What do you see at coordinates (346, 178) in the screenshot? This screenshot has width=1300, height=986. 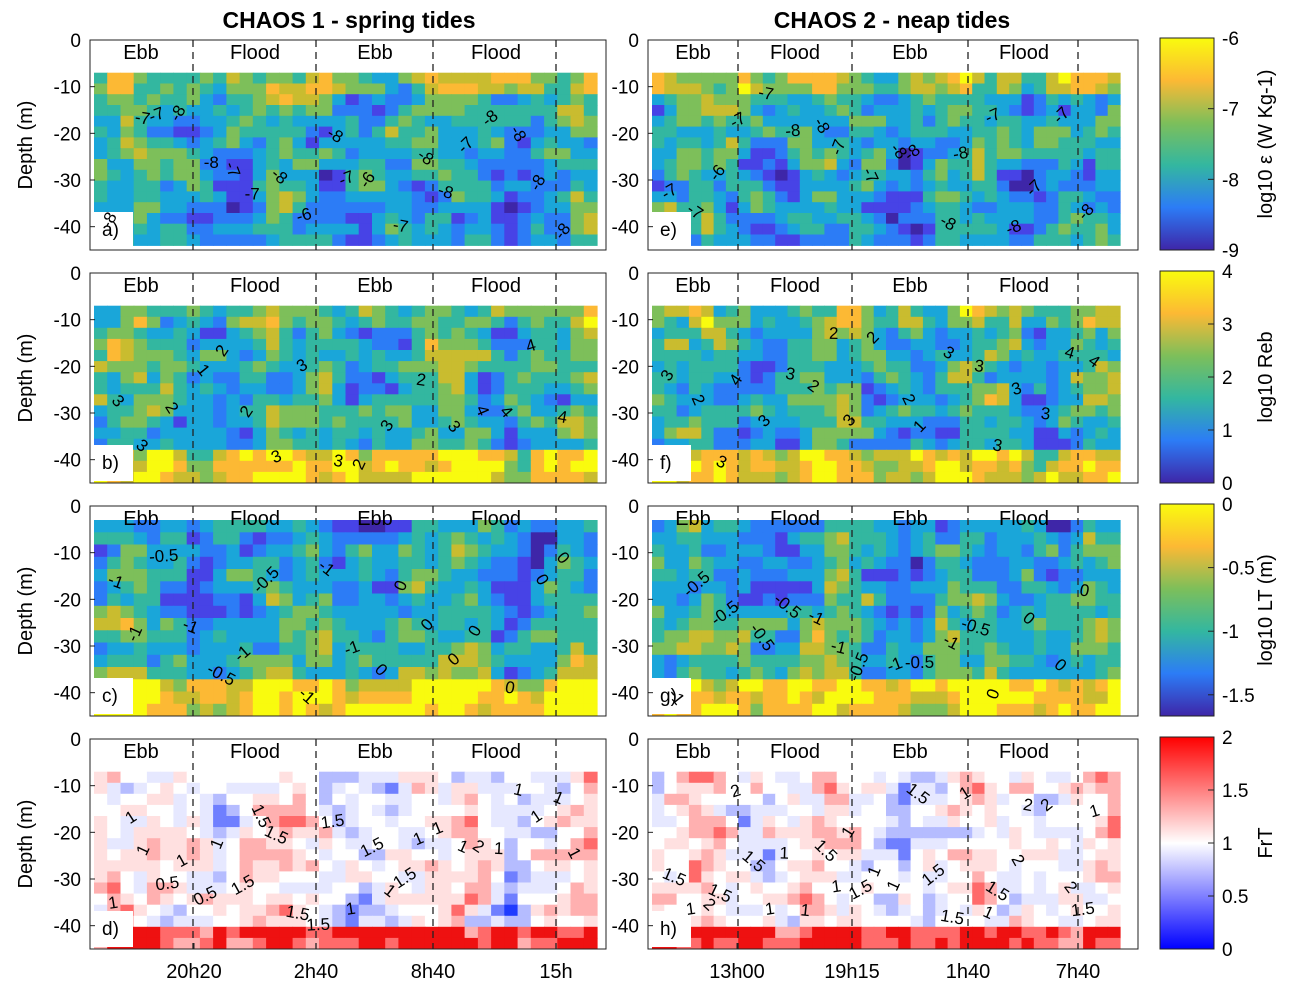 I see `contour-label: -7` at bounding box center [346, 178].